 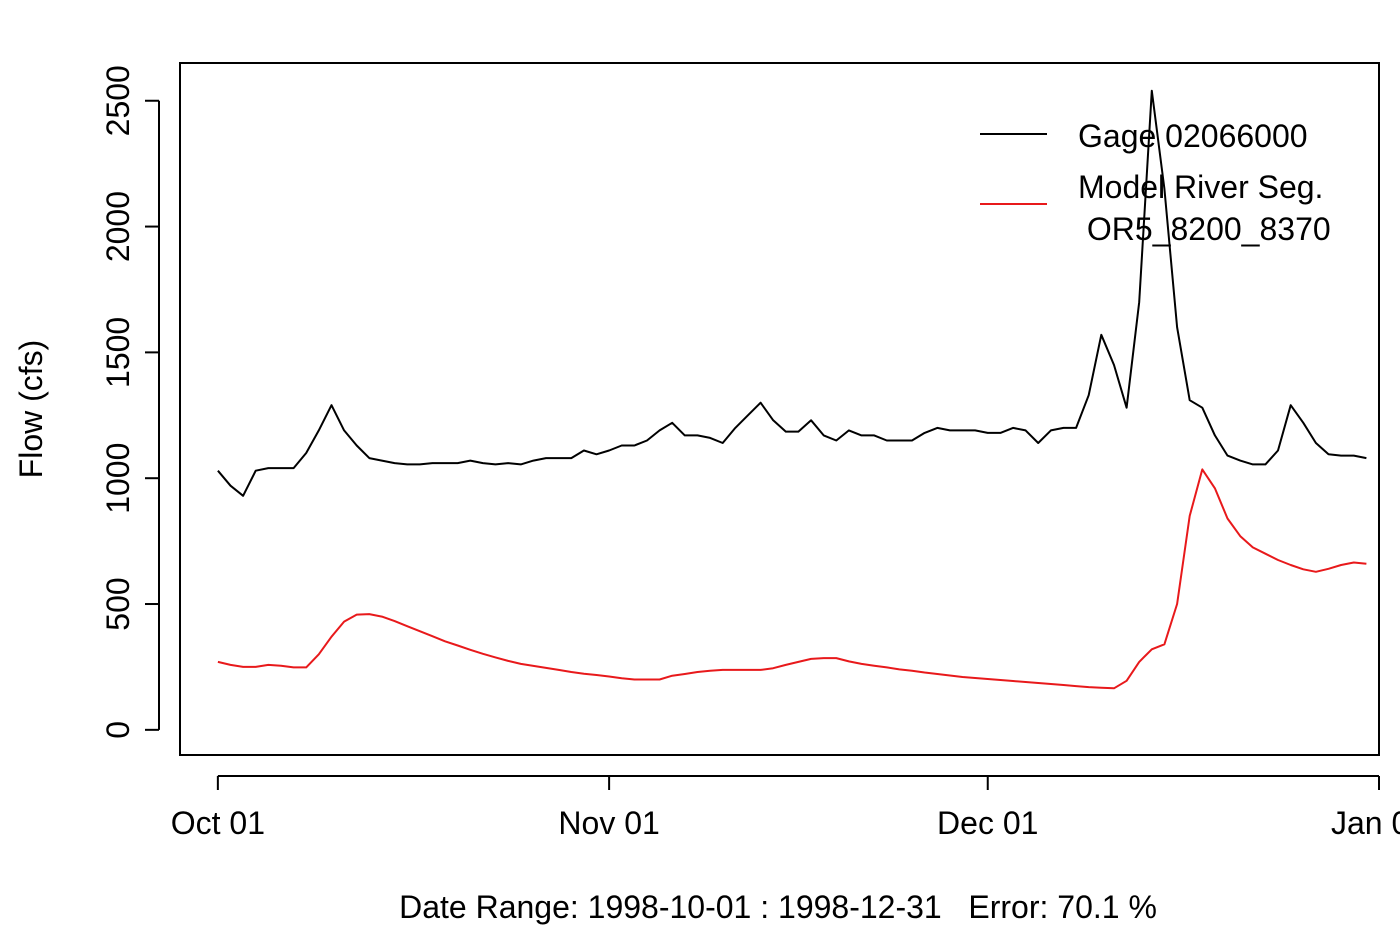 I want to click on y-tick-label: 1000, so click(x=118, y=478).